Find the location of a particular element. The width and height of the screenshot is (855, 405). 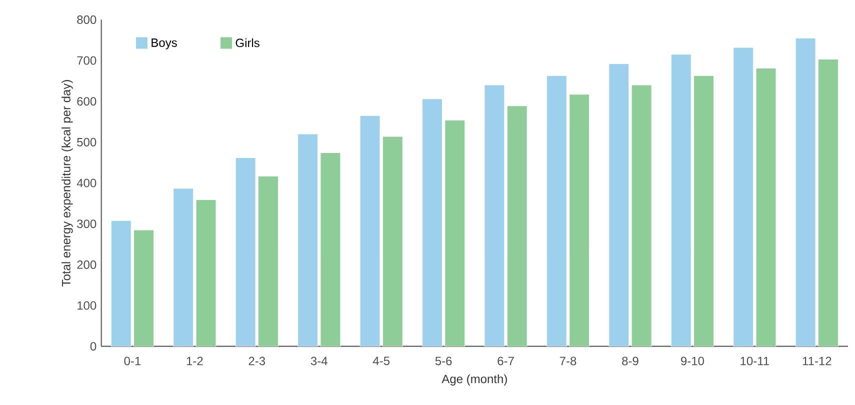

y-tick-label: 800 is located at coordinates (86, 19).